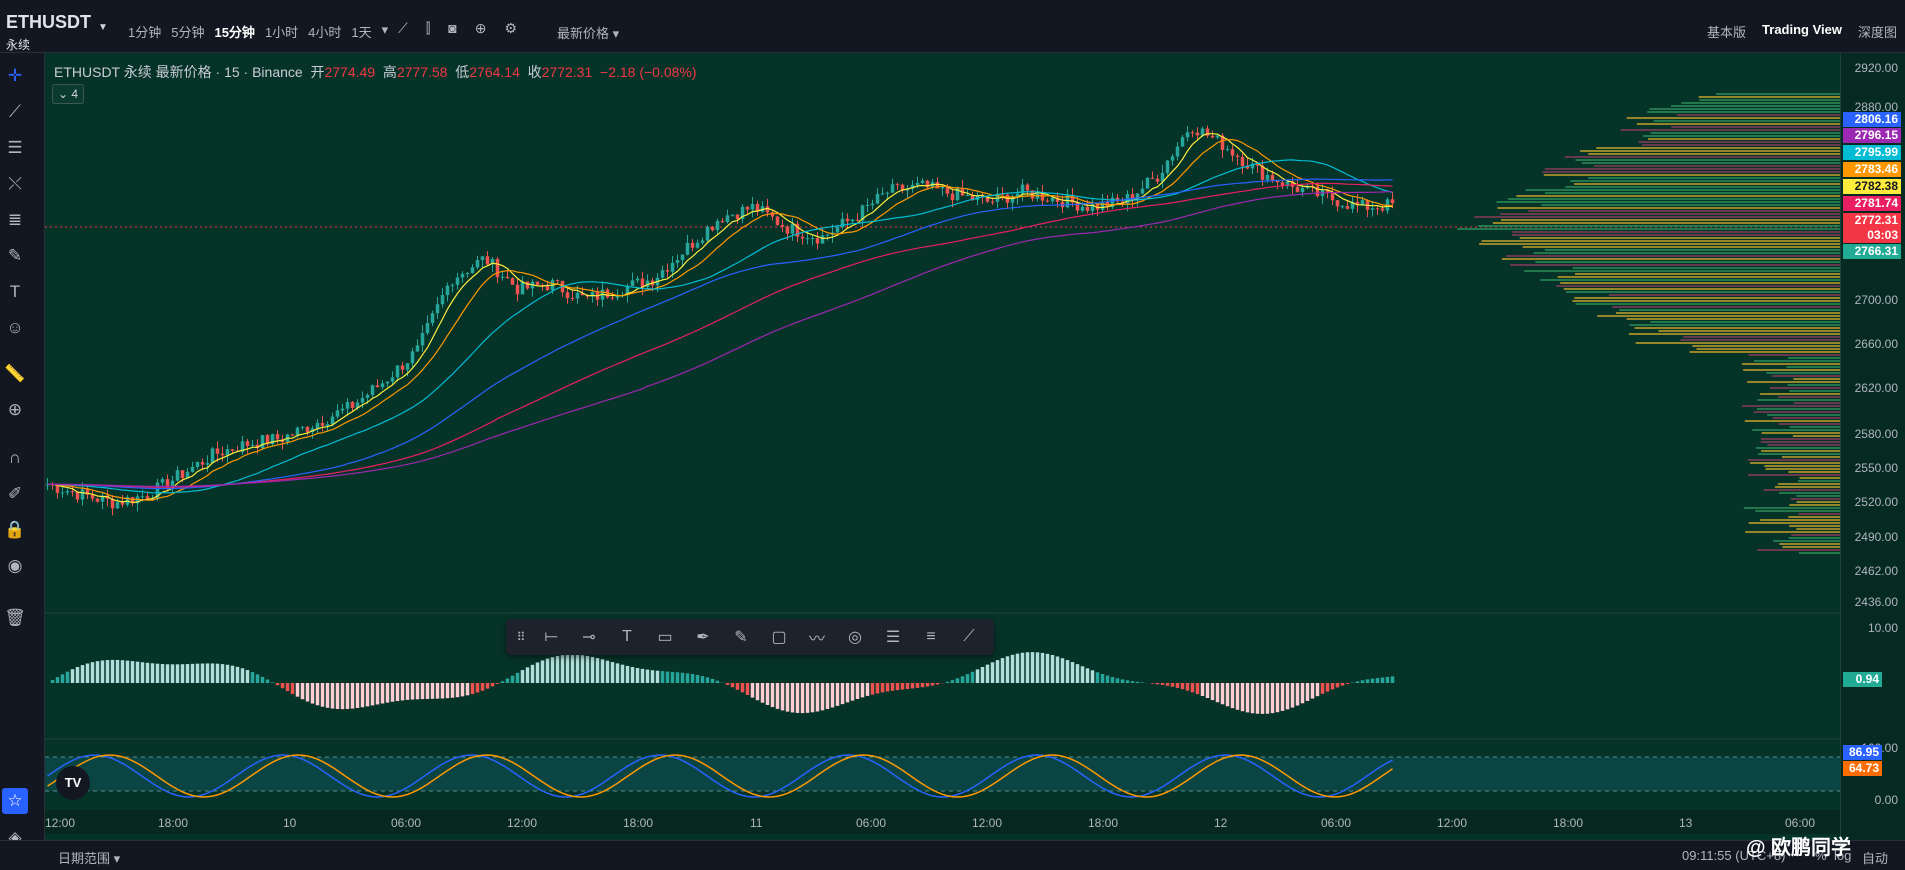 The image size is (1905, 870). Describe the element at coordinates (103, 27) in the screenshot. I see `symbol-dropdown-icon: ▼` at that location.